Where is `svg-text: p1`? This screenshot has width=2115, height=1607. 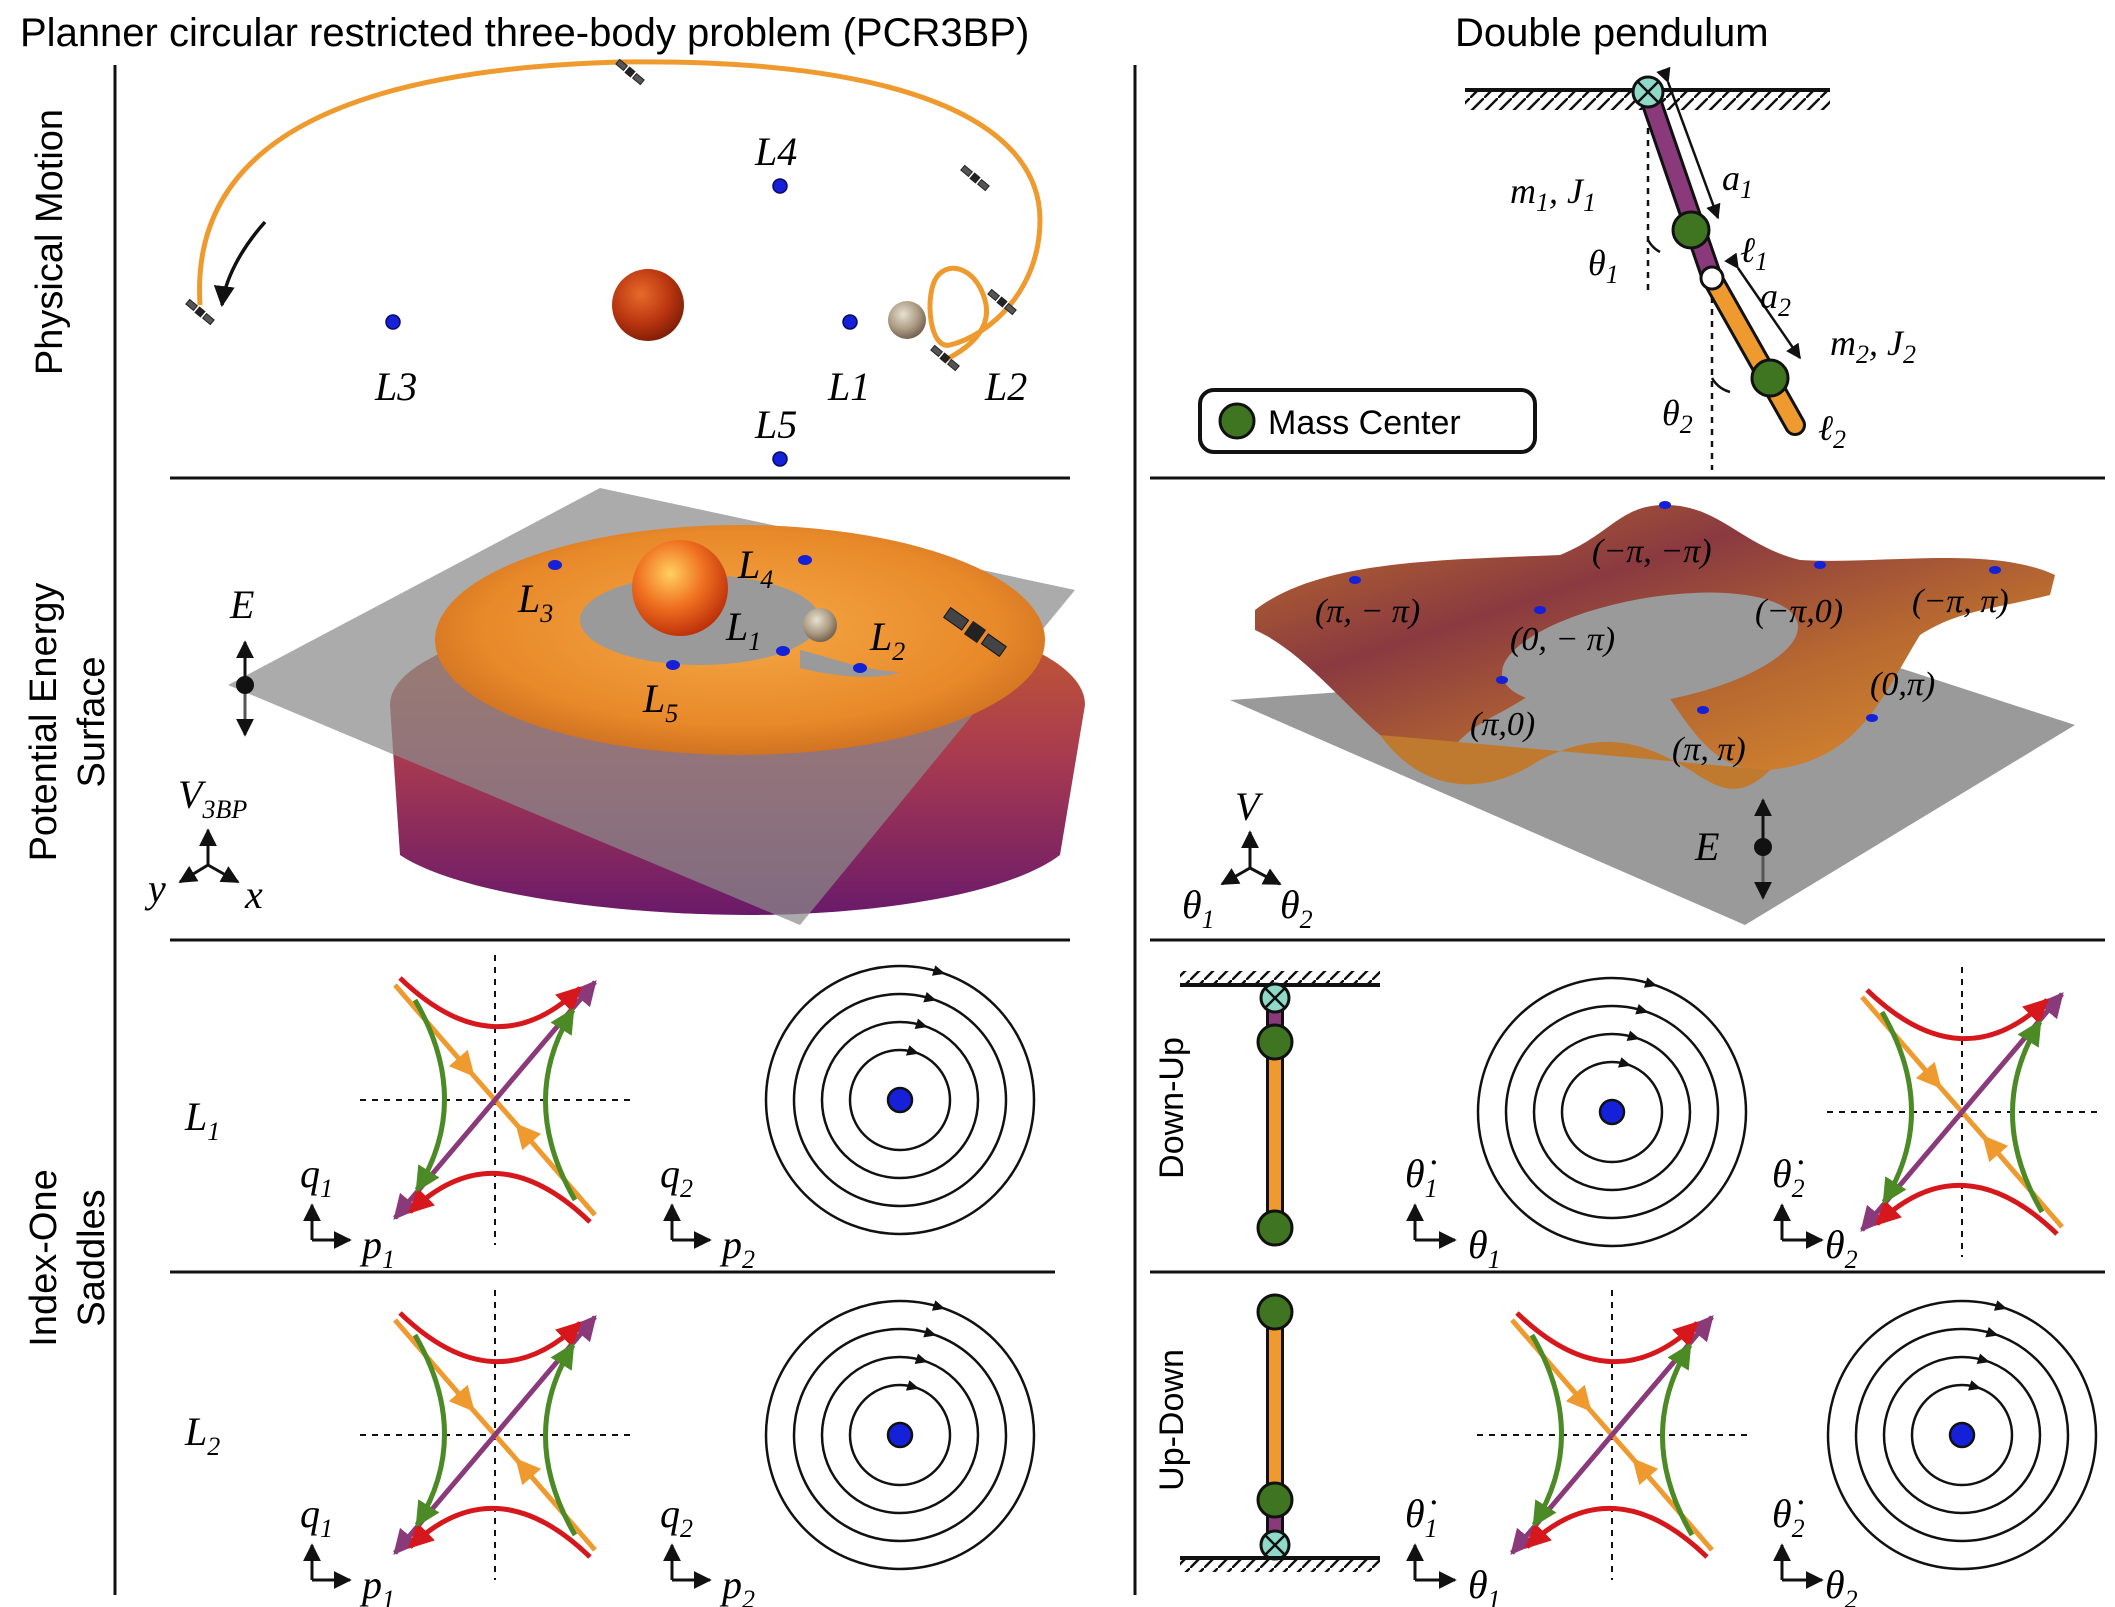
svg-text: p1 is located at coordinates (377, 1584).